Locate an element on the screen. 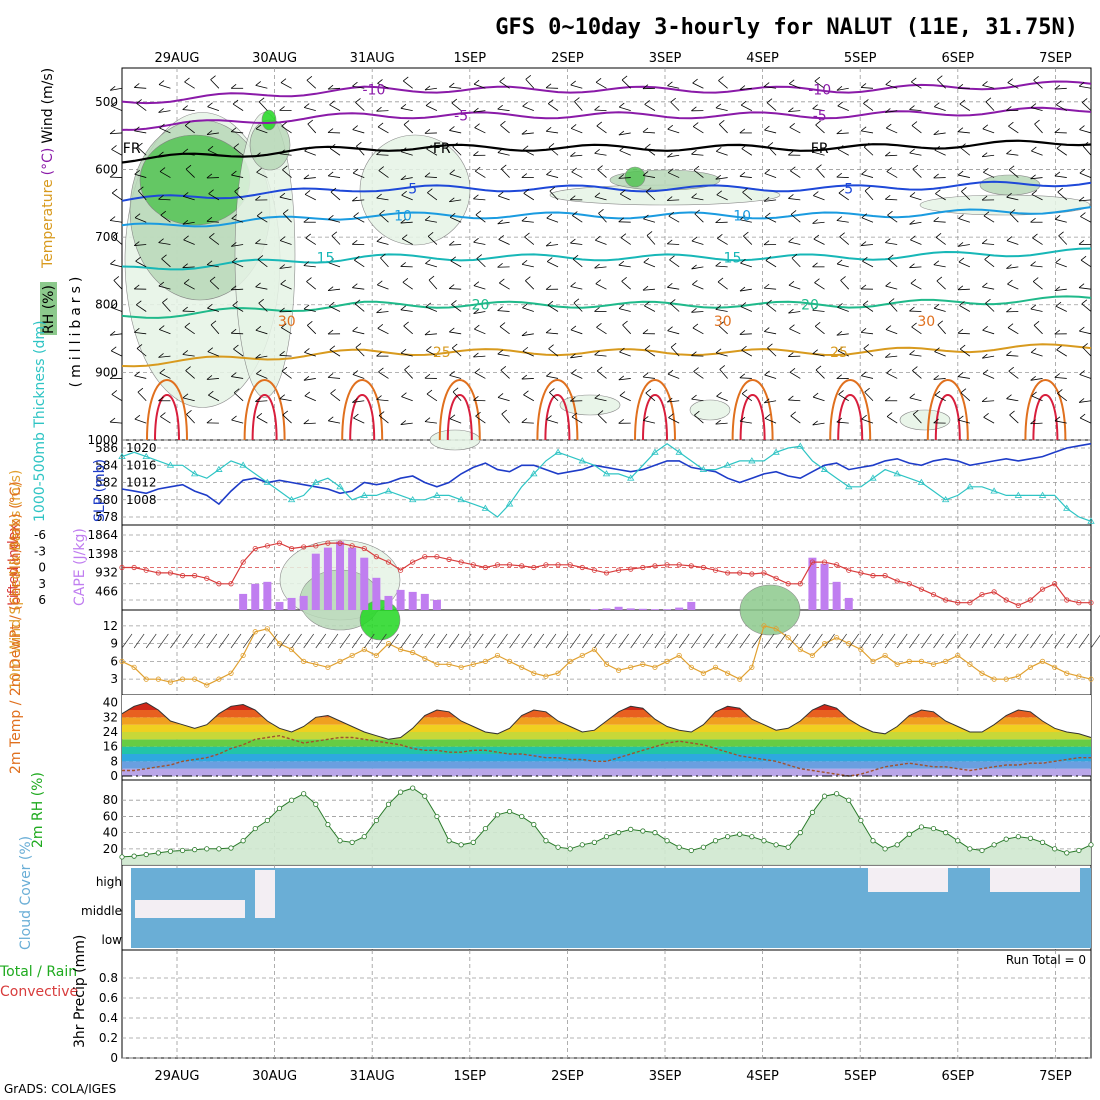  date-label-top: 1SEP is located at coordinates (470, 58).